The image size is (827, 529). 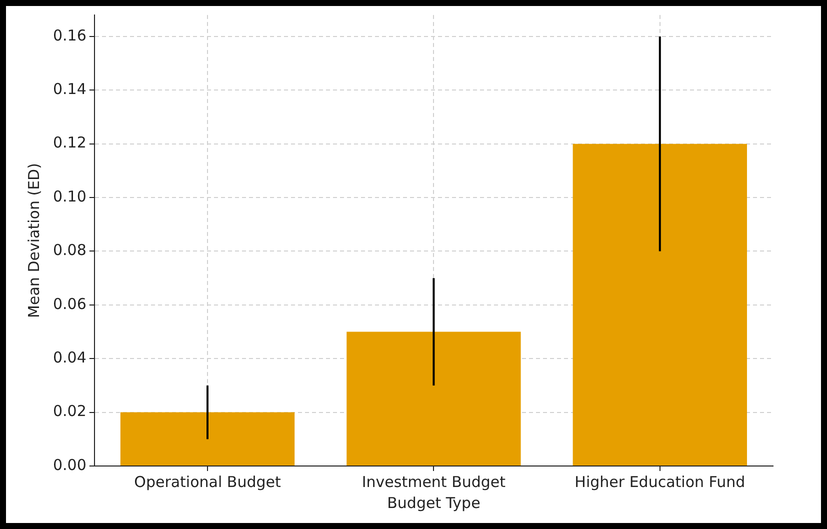 I want to click on y-tick-label: 0.14, so click(x=69, y=89).